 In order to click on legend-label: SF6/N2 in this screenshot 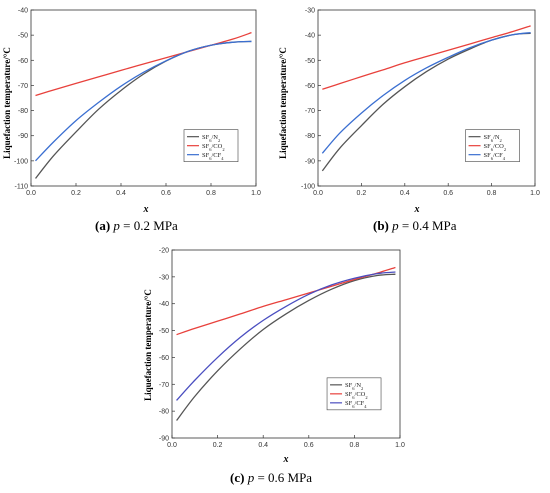, I will do `click(211, 138)`.